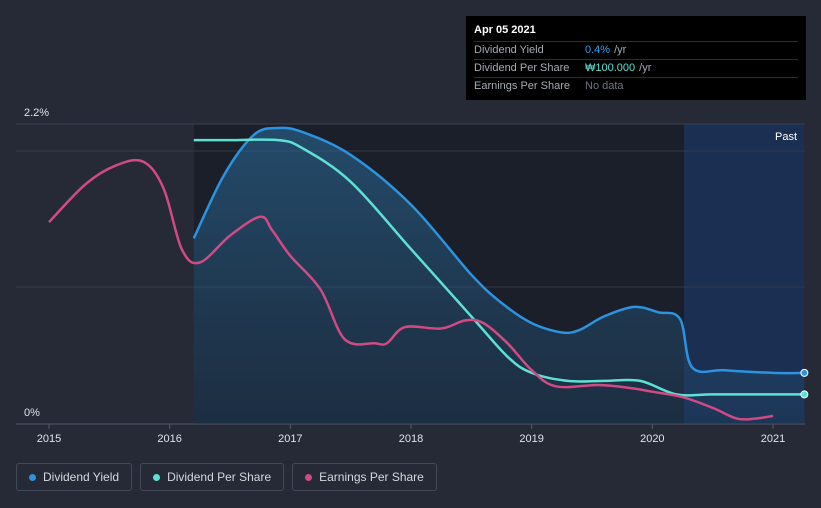 The image size is (821, 508). I want to click on x-tick-label: 2017, so click(290, 439).